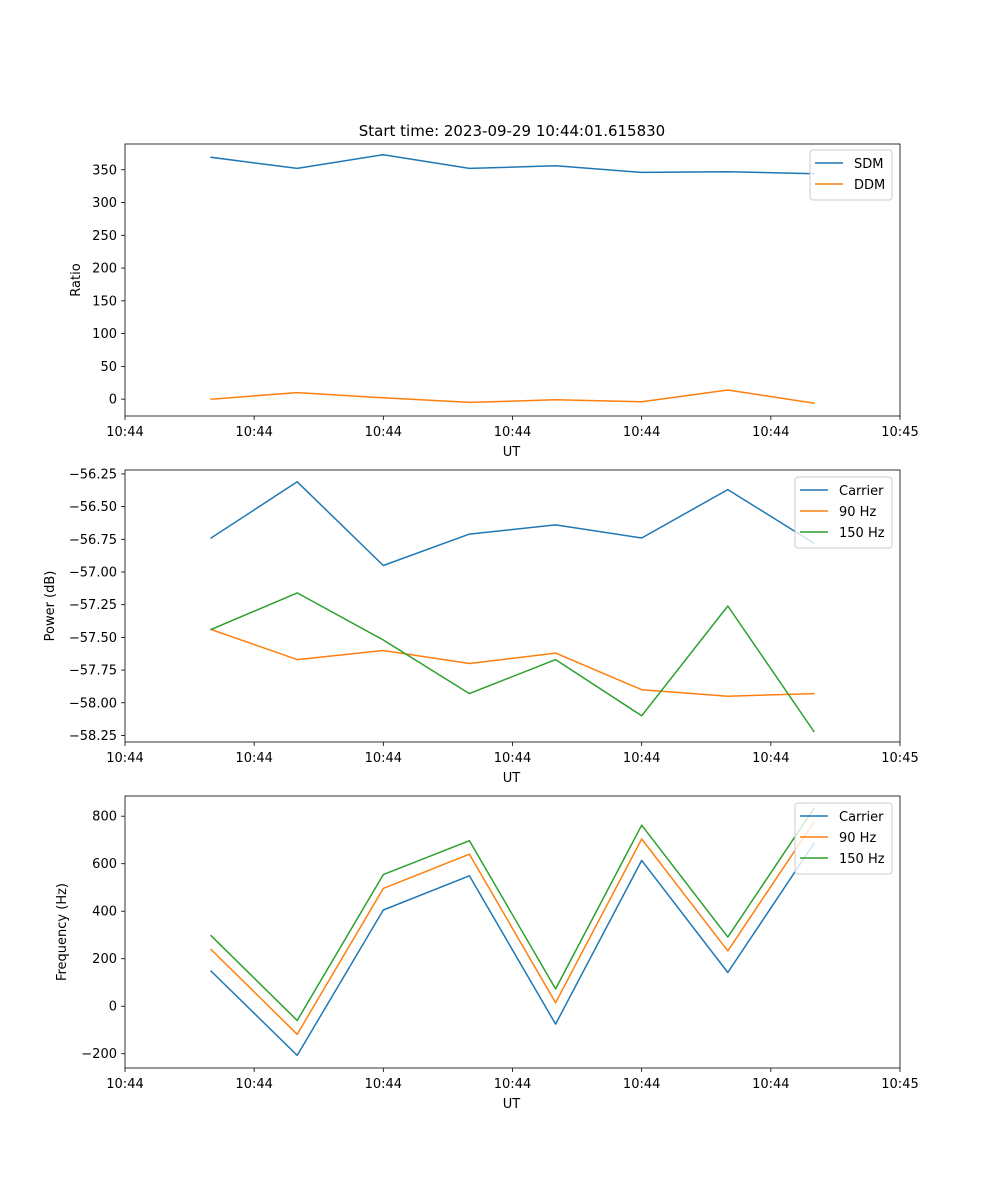 Image resolution: width=1000 pixels, height=1200 pixels. I want to click on y-tick-label: 50, so click(108, 367).